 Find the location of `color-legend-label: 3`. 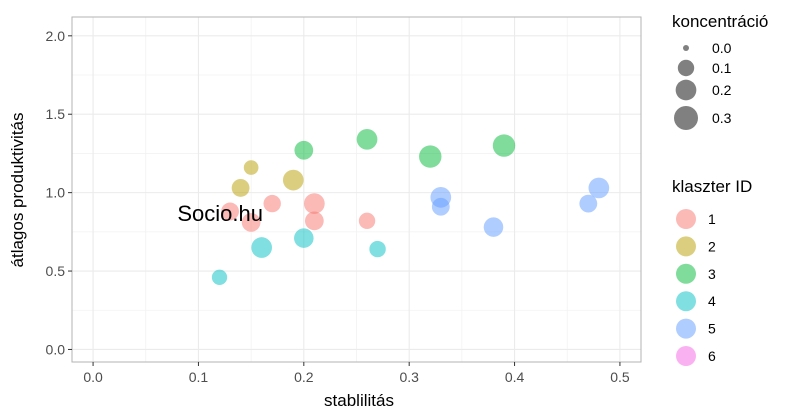

color-legend-label: 3 is located at coordinates (712, 274).